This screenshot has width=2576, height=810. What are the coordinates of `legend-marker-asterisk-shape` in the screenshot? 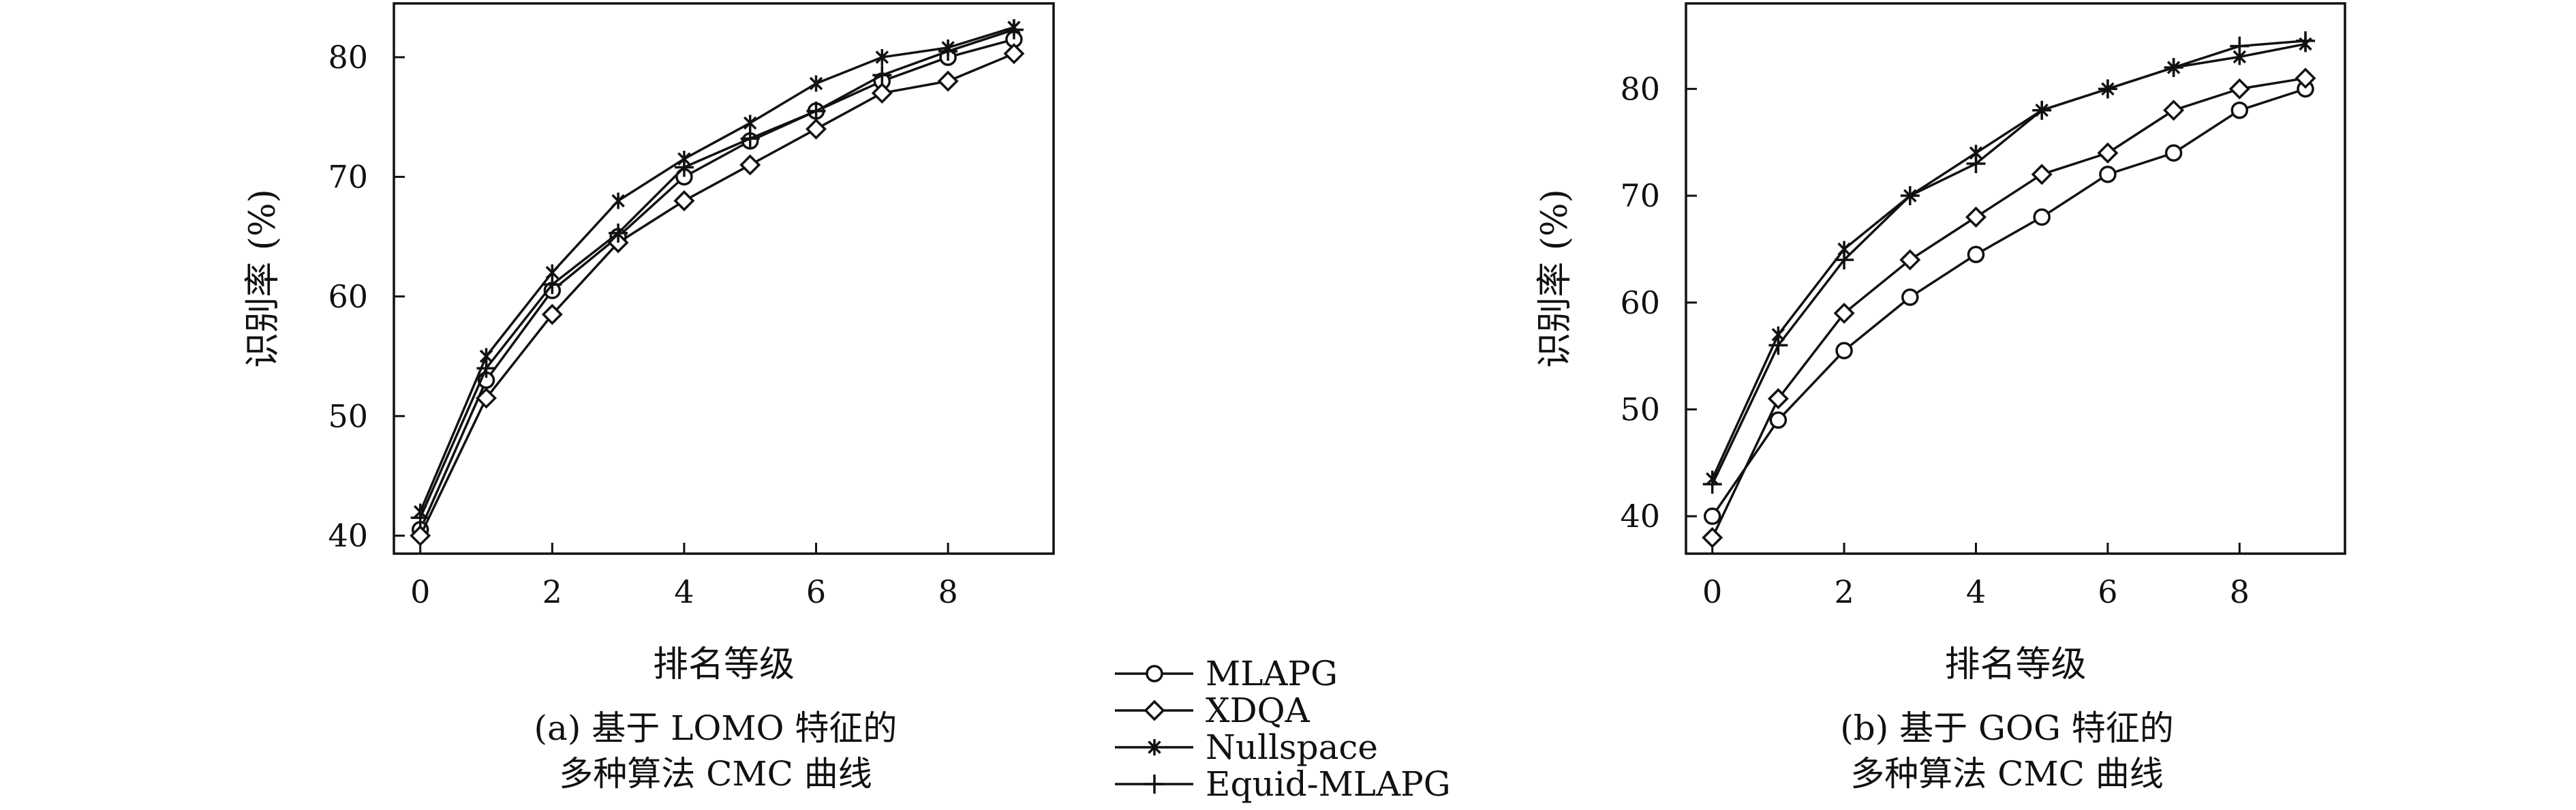 It's located at (1154, 747).